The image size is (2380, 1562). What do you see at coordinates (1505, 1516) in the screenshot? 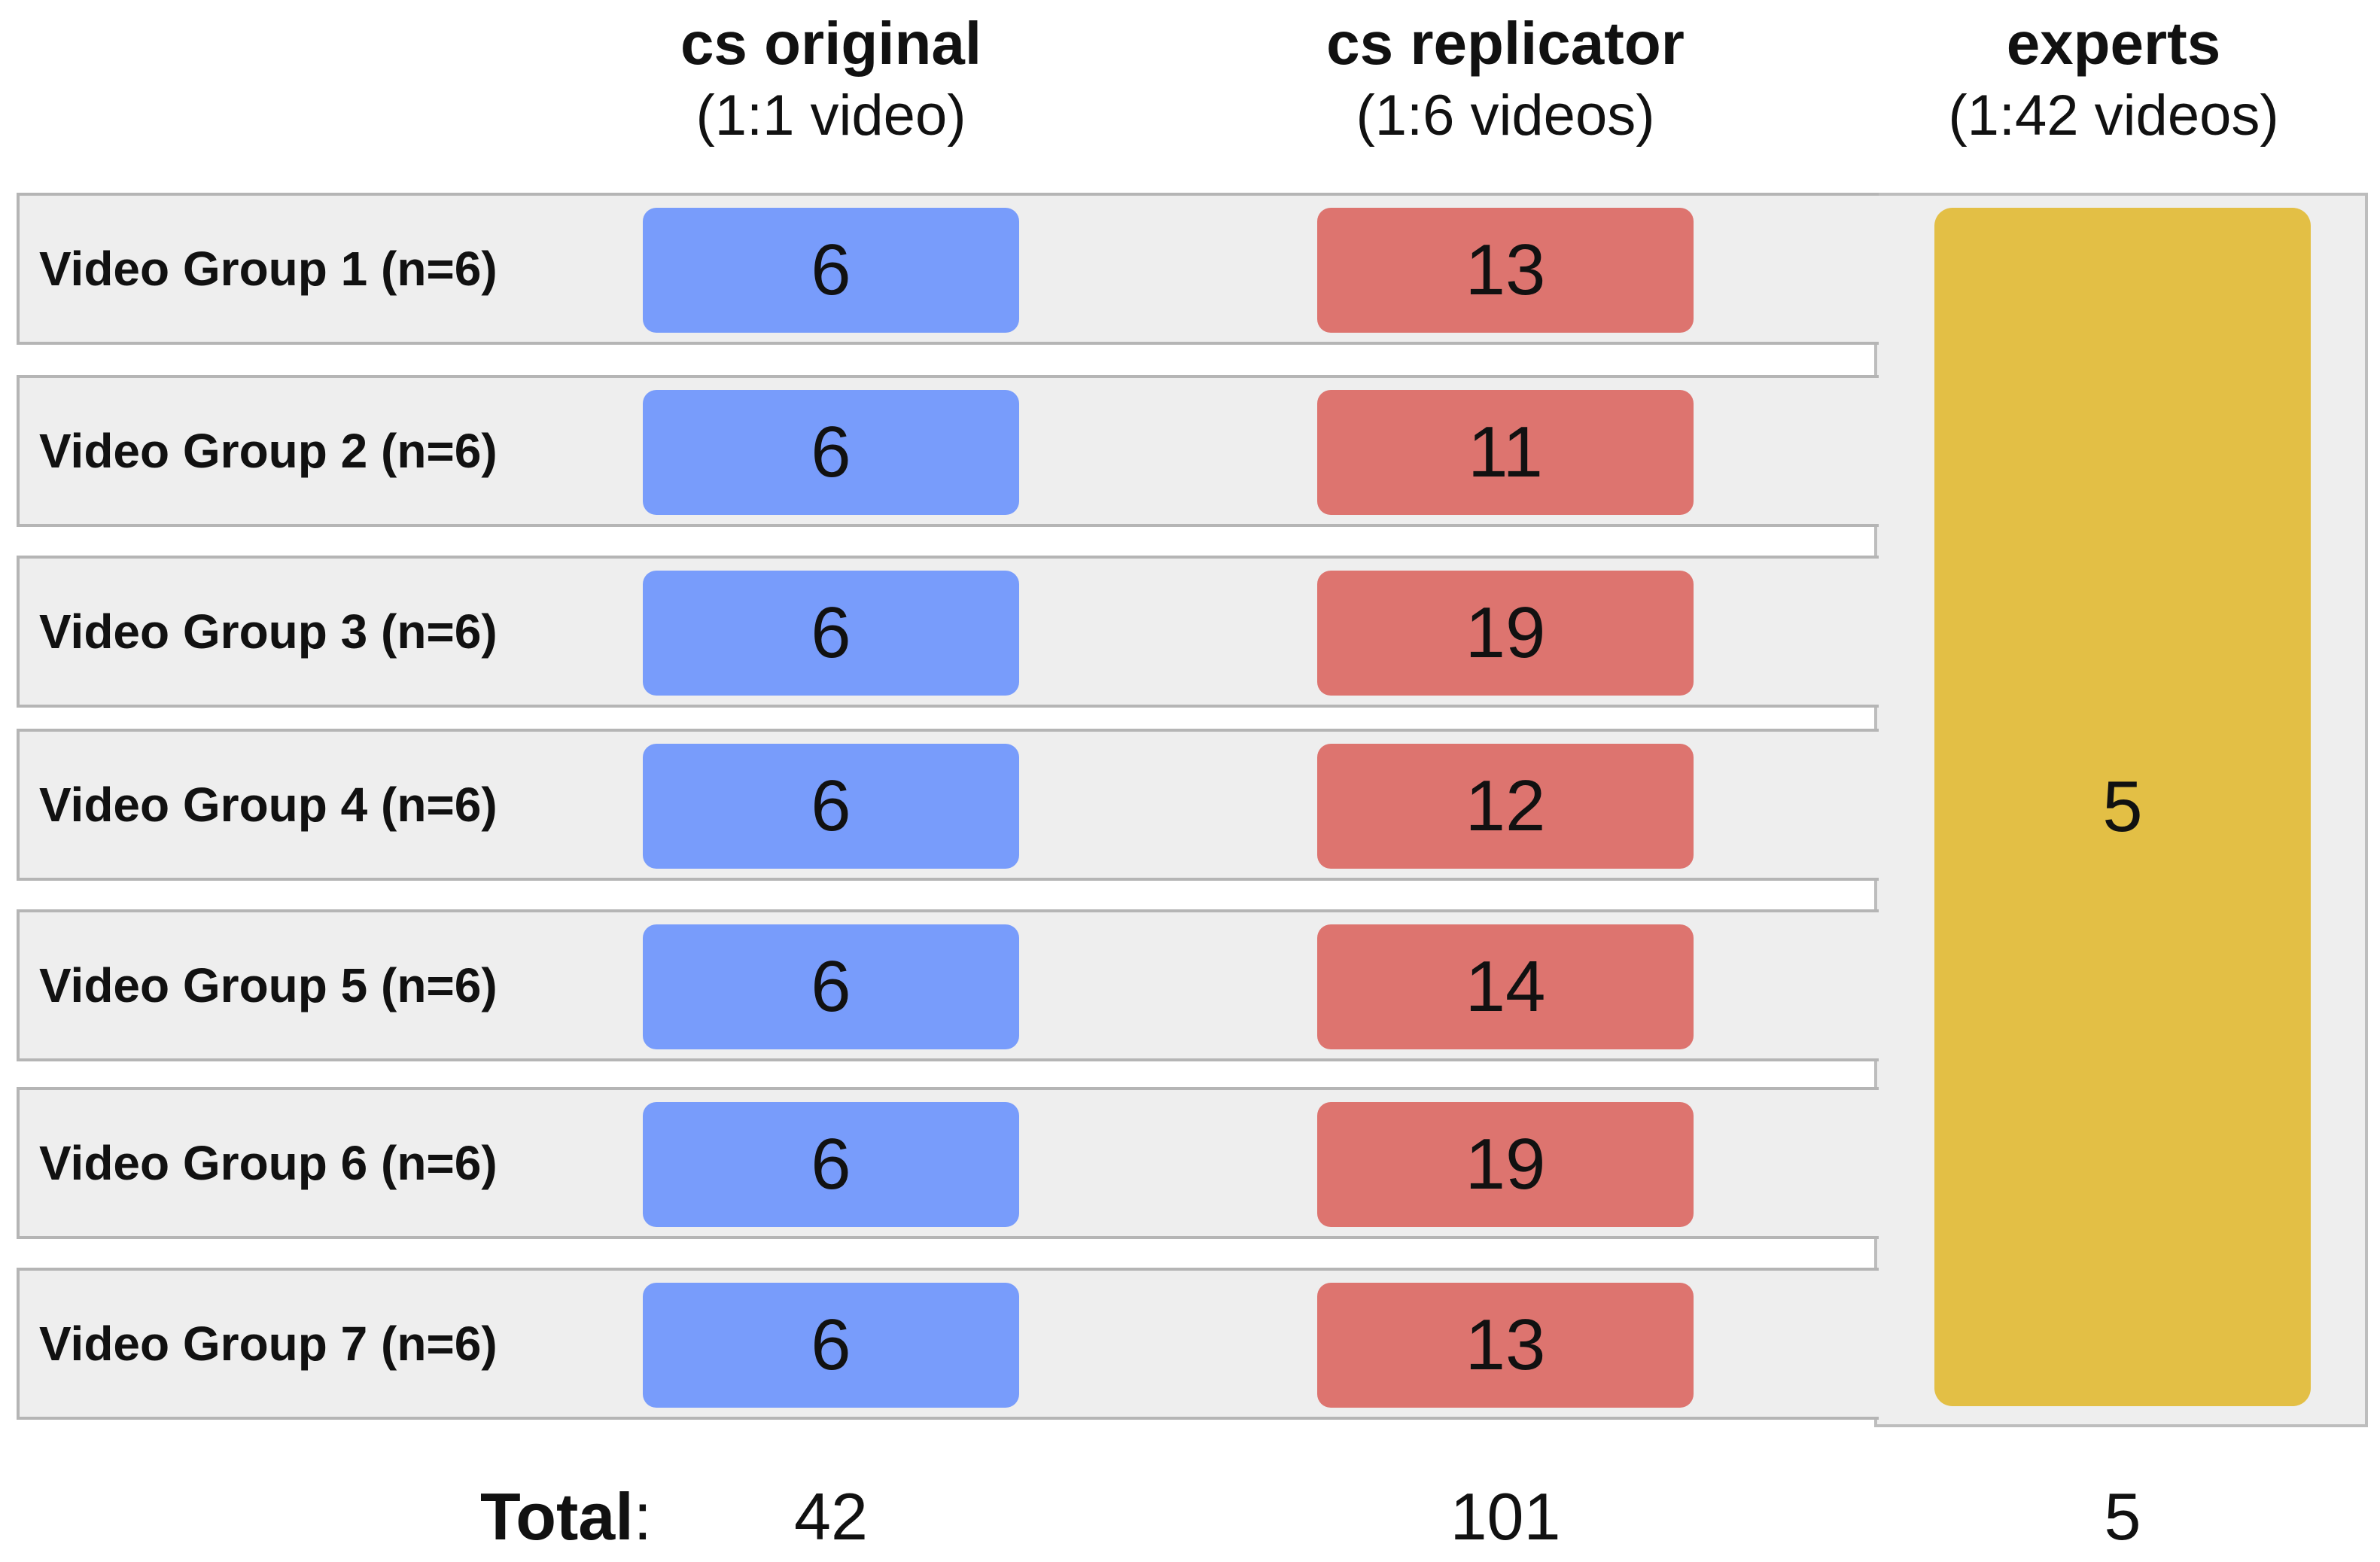
I see `total-cs-replicator: 101` at bounding box center [1505, 1516].